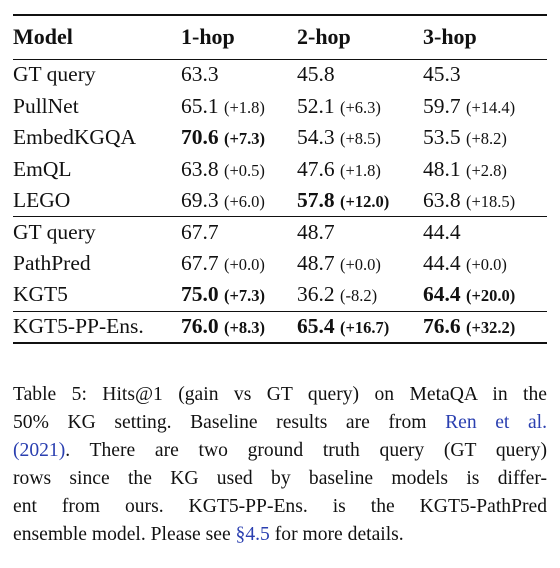  Describe the element at coordinates (316, 168) in the screenshot. I see `score-value: 47.6` at that location.